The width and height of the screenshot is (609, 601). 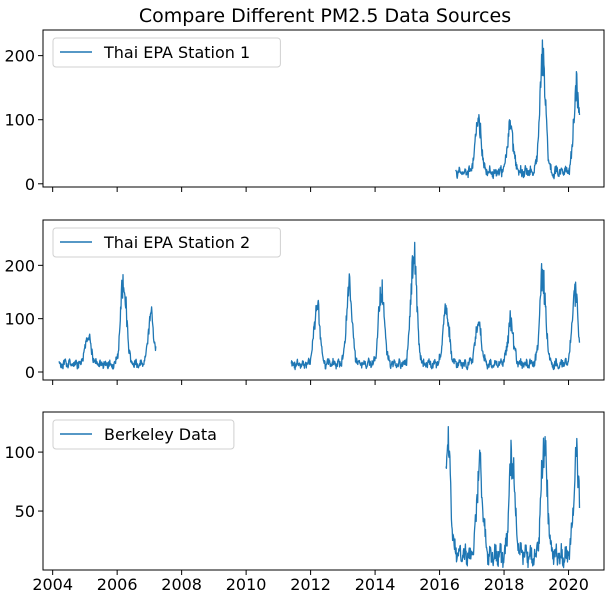 I want to click on x-tick-label: 2010, so click(x=246, y=584).